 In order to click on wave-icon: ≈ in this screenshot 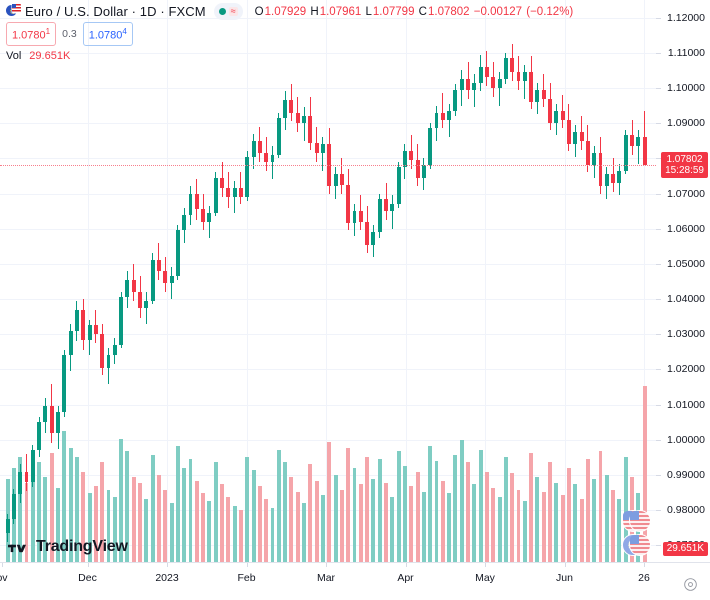, I will do `click(233, 11)`.